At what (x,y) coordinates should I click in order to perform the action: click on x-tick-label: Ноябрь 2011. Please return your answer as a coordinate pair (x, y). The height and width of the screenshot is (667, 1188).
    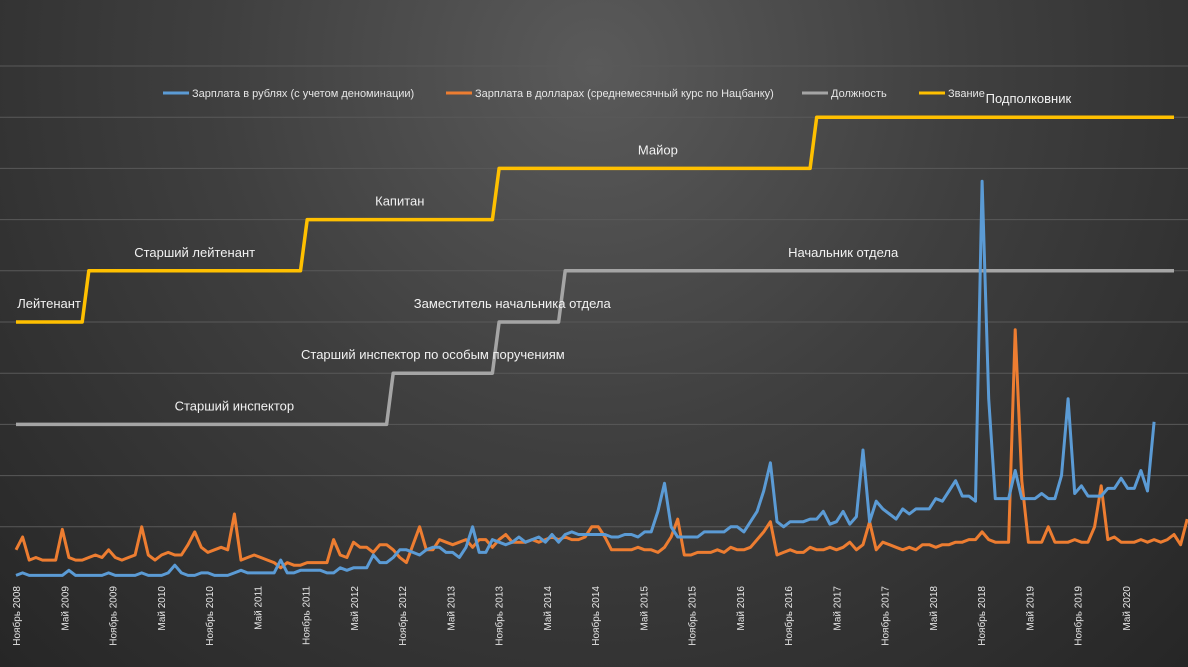
    Looking at the image, I should click on (307, 615).